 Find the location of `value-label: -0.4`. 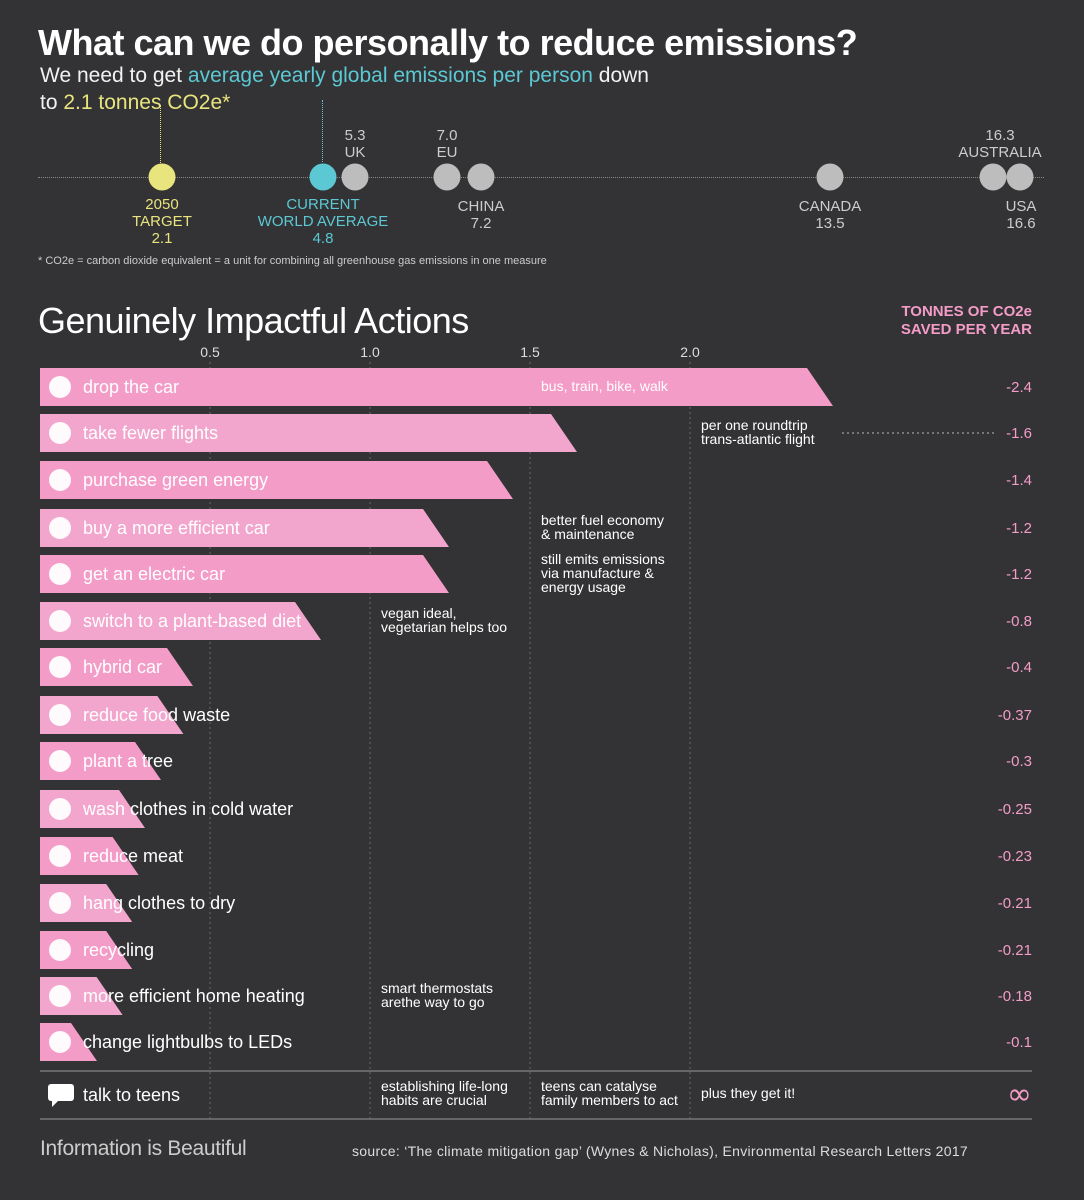

value-label: -0.4 is located at coordinates (1019, 667).